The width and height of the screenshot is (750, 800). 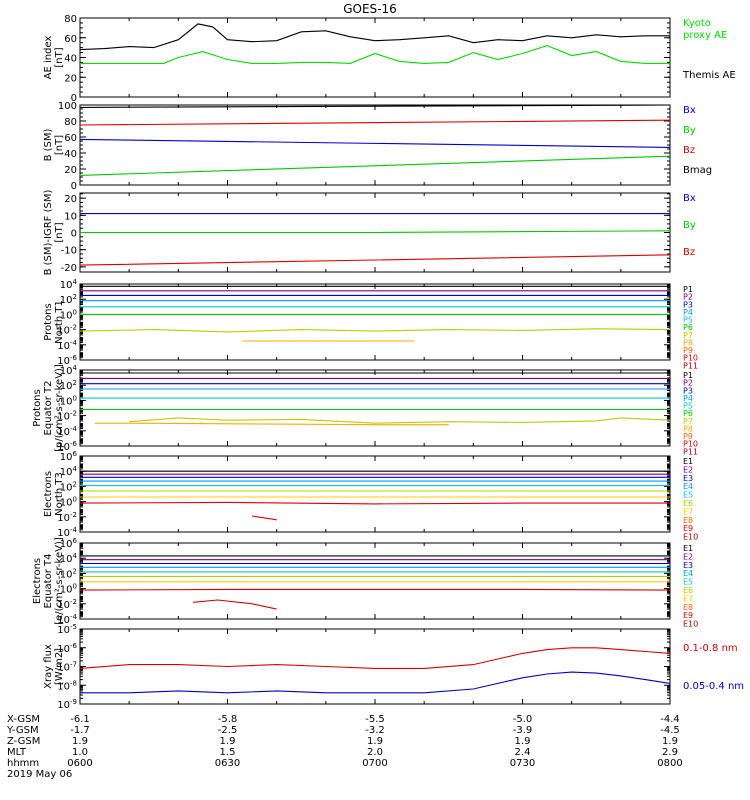 What do you see at coordinates (271, 424) in the screenshot?
I see `series-p2-p8` at bounding box center [271, 424].